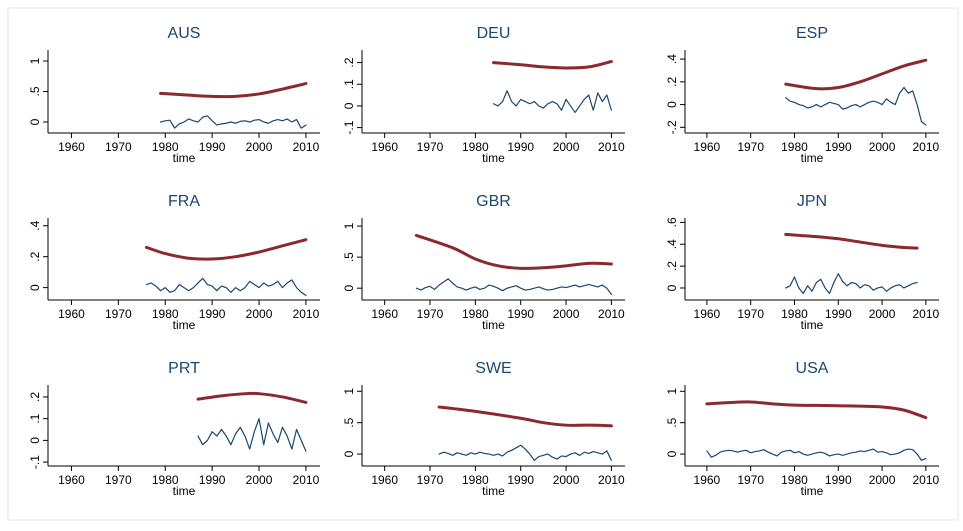 The height and width of the screenshot is (531, 963). I want to click on panel-title: AUS, so click(184, 33).